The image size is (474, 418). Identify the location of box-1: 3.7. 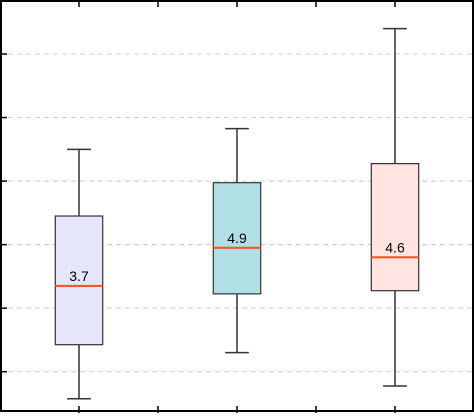
(79, 274).